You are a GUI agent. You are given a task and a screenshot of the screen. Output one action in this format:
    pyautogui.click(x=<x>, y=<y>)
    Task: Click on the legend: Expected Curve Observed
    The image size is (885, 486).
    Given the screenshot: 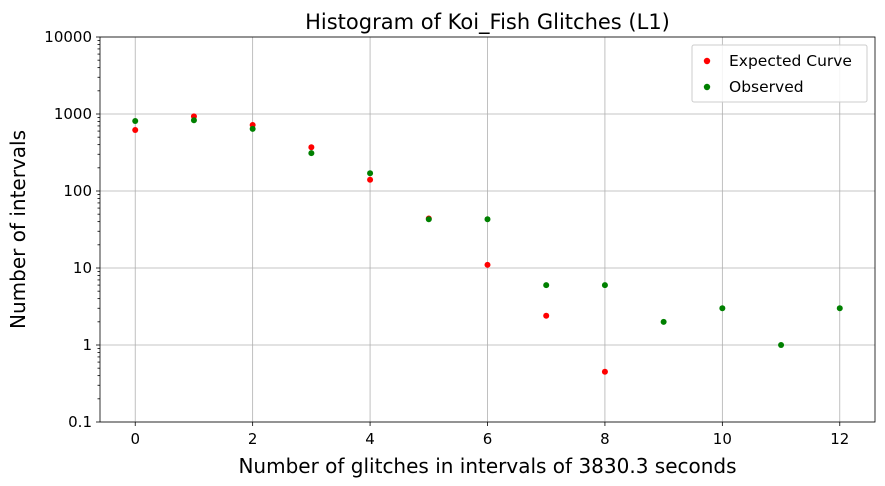 What is the action you would take?
    pyautogui.click(x=779, y=73)
    